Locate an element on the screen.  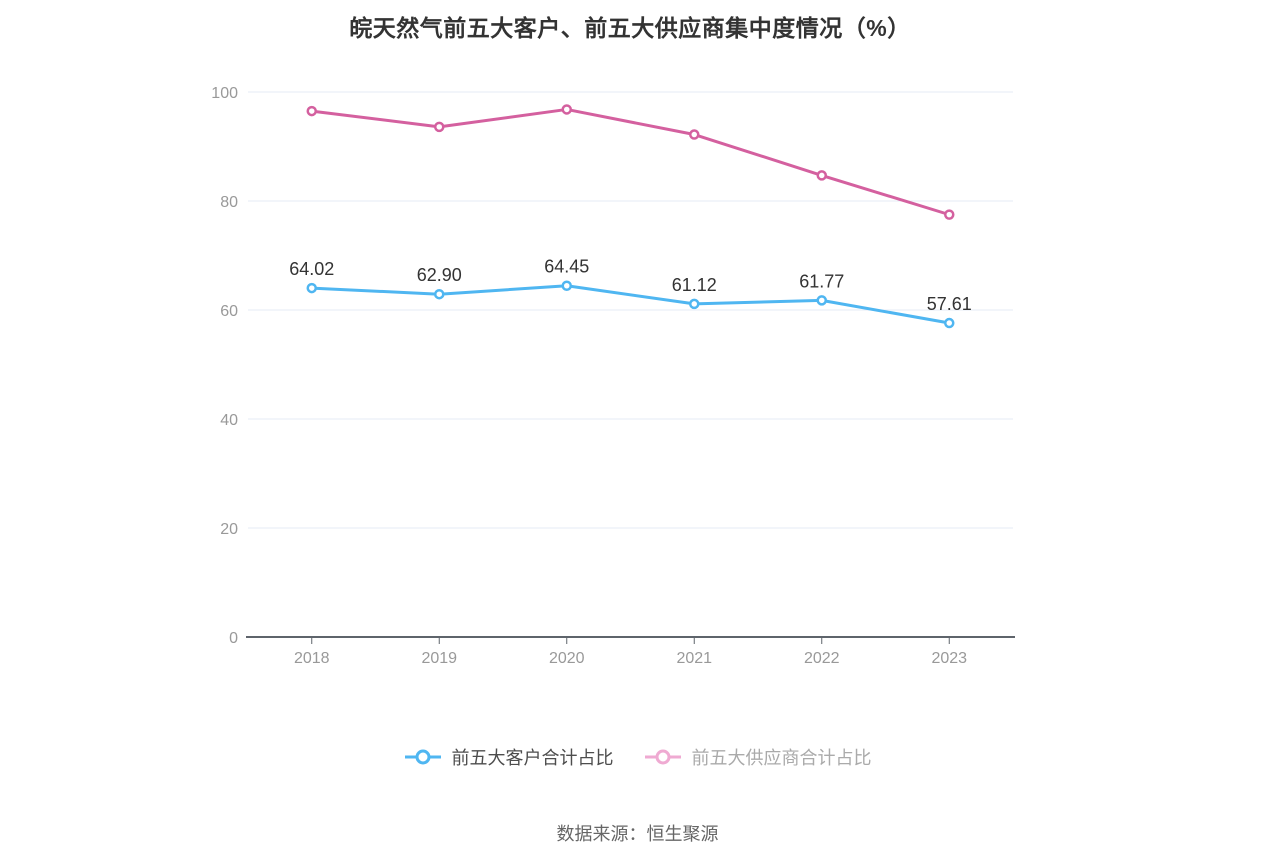
legend-item-suppliers: 前五大供应商合计占比 is located at coordinates (758, 757).